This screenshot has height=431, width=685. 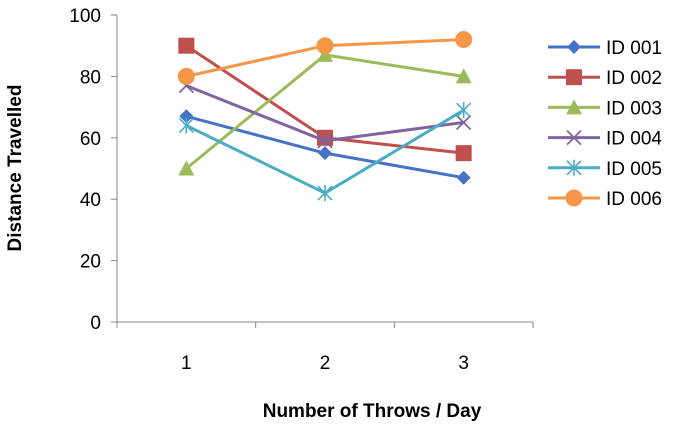 What do you see at coordinates (605, 169) in the screenshot?
I see `legend-item: ID 005` at bounding box center [605, 169].